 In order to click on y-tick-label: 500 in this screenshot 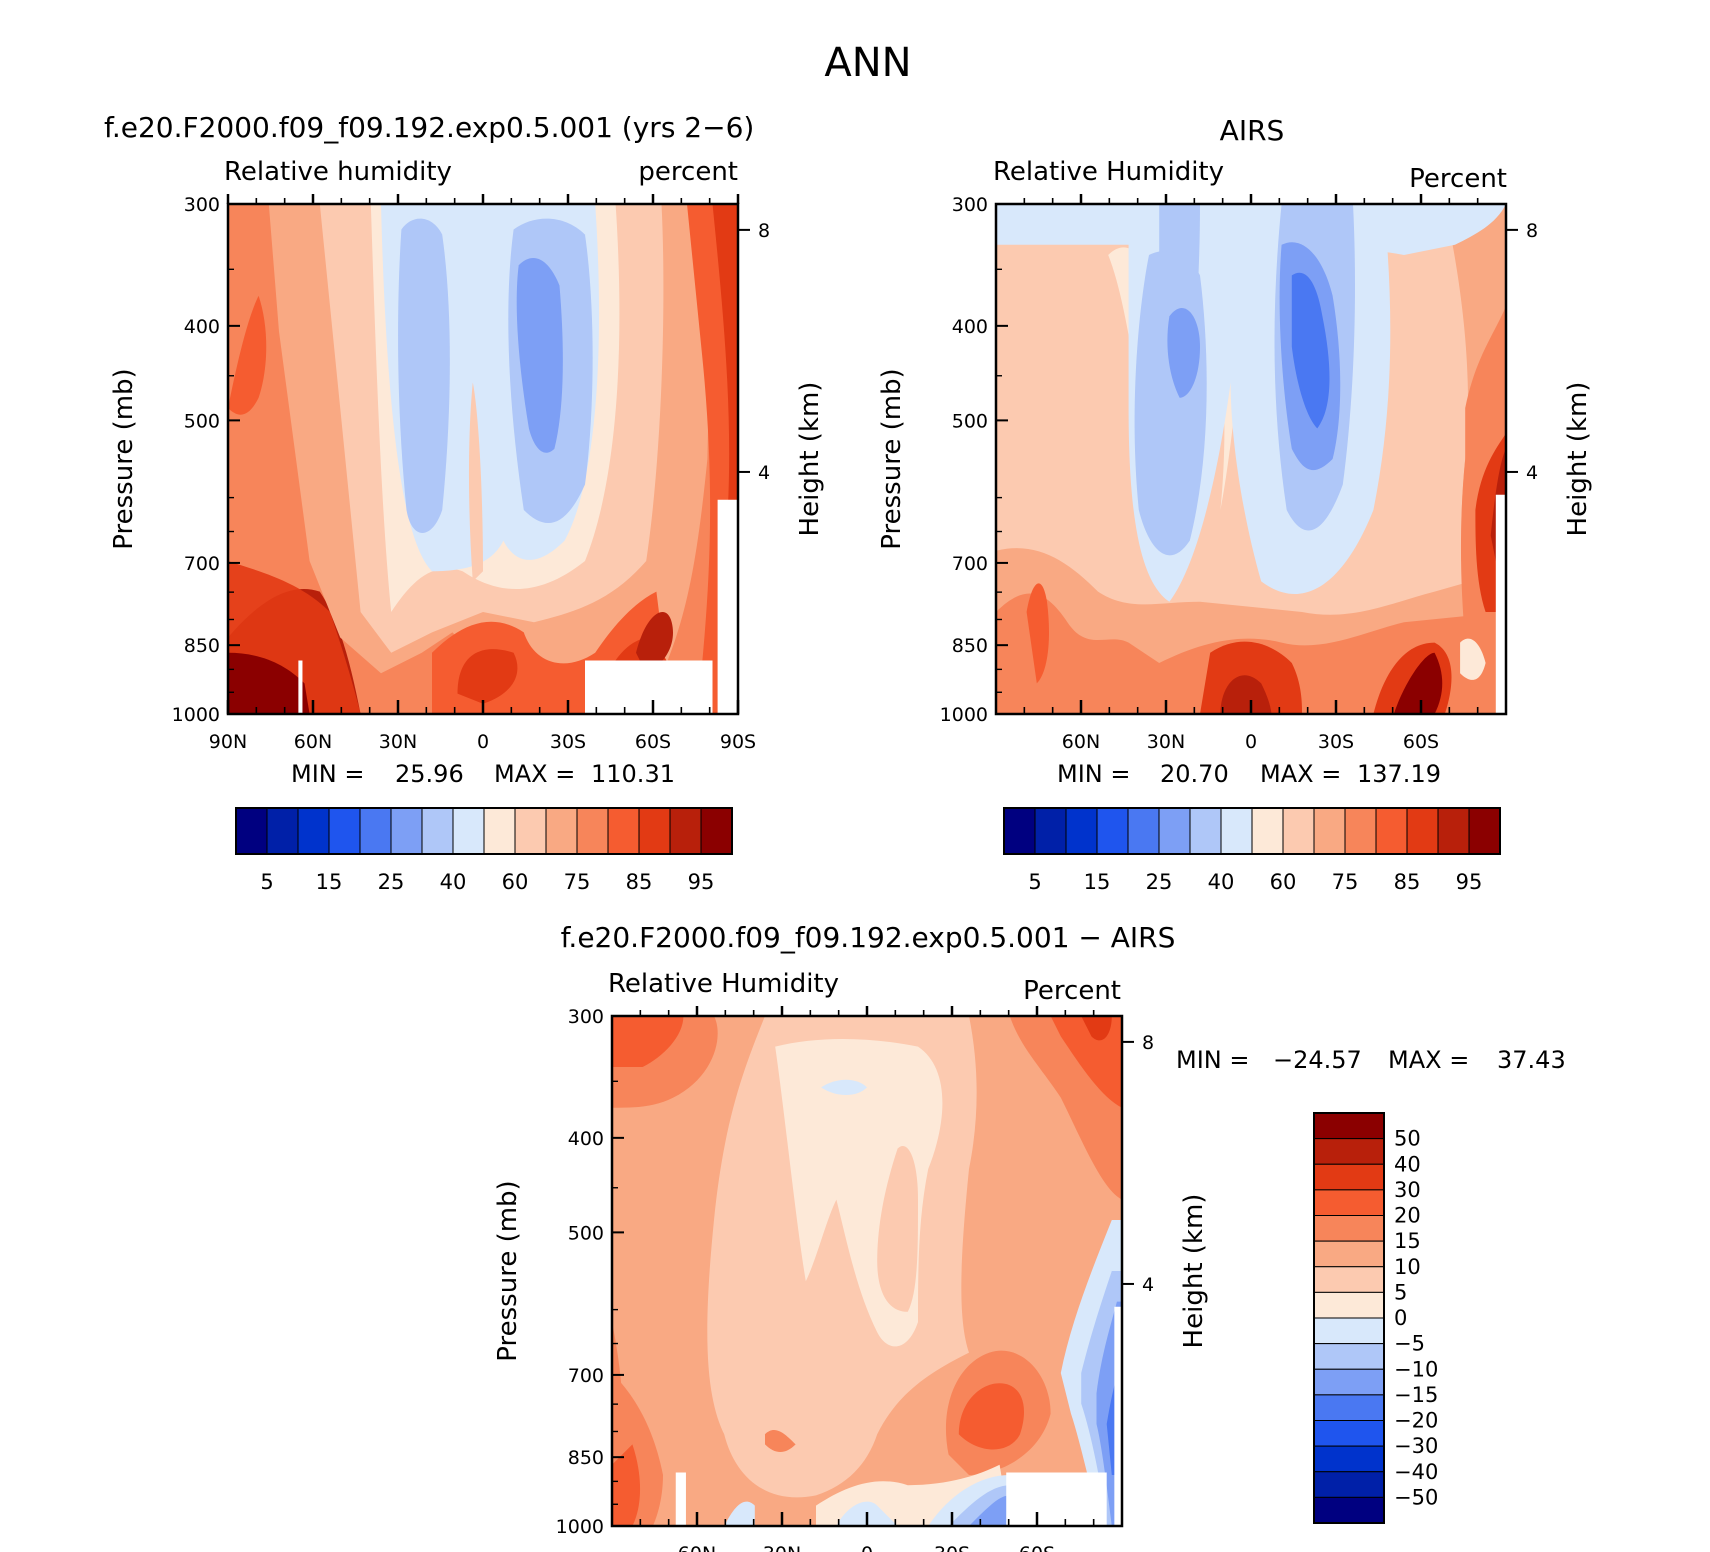, I will do `click(586, 1233)`.